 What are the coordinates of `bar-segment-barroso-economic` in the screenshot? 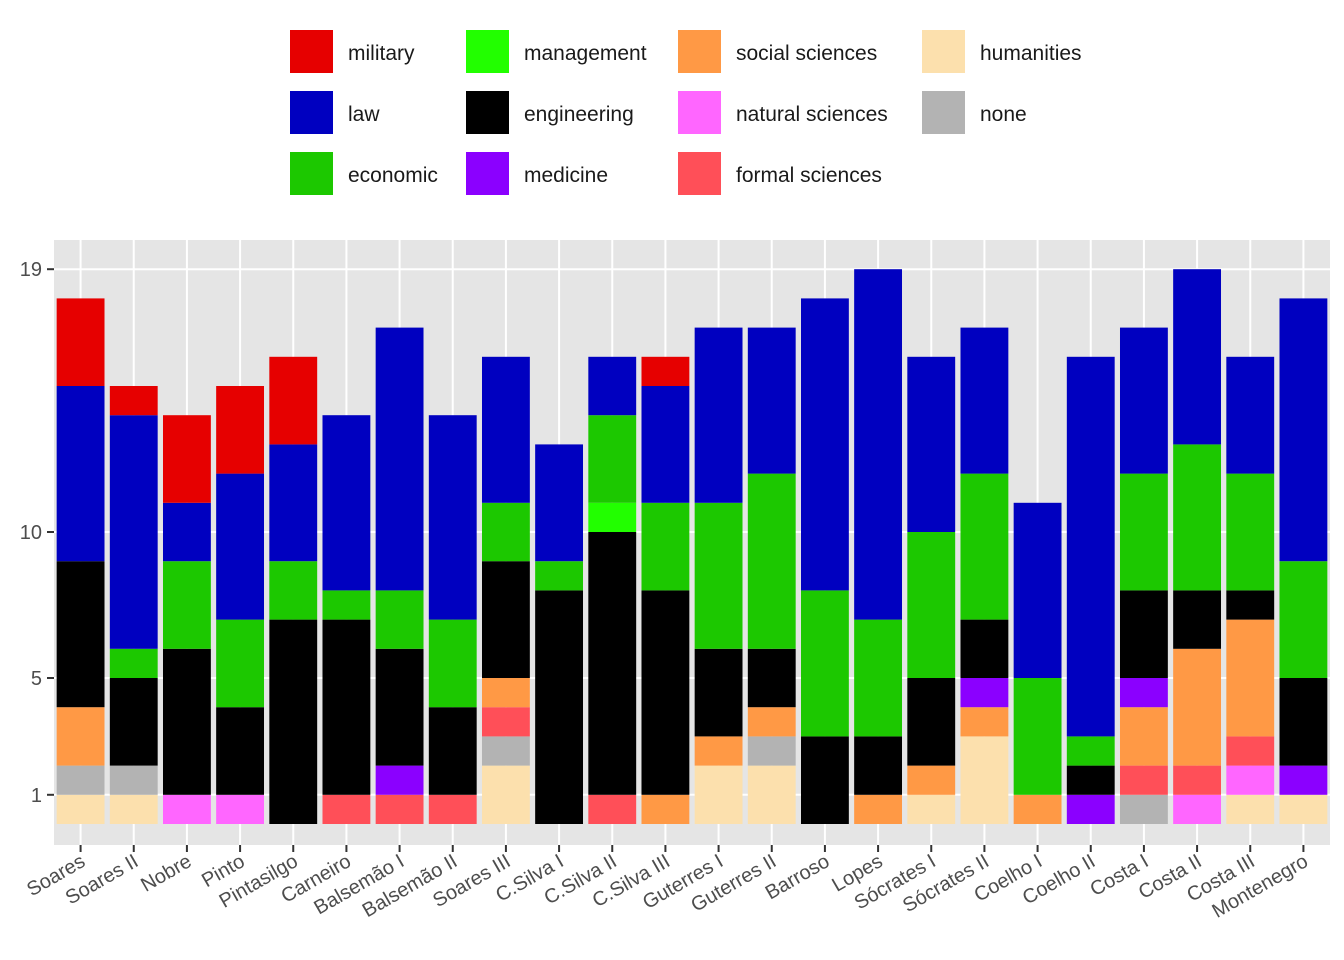 It's located at (824, 663).